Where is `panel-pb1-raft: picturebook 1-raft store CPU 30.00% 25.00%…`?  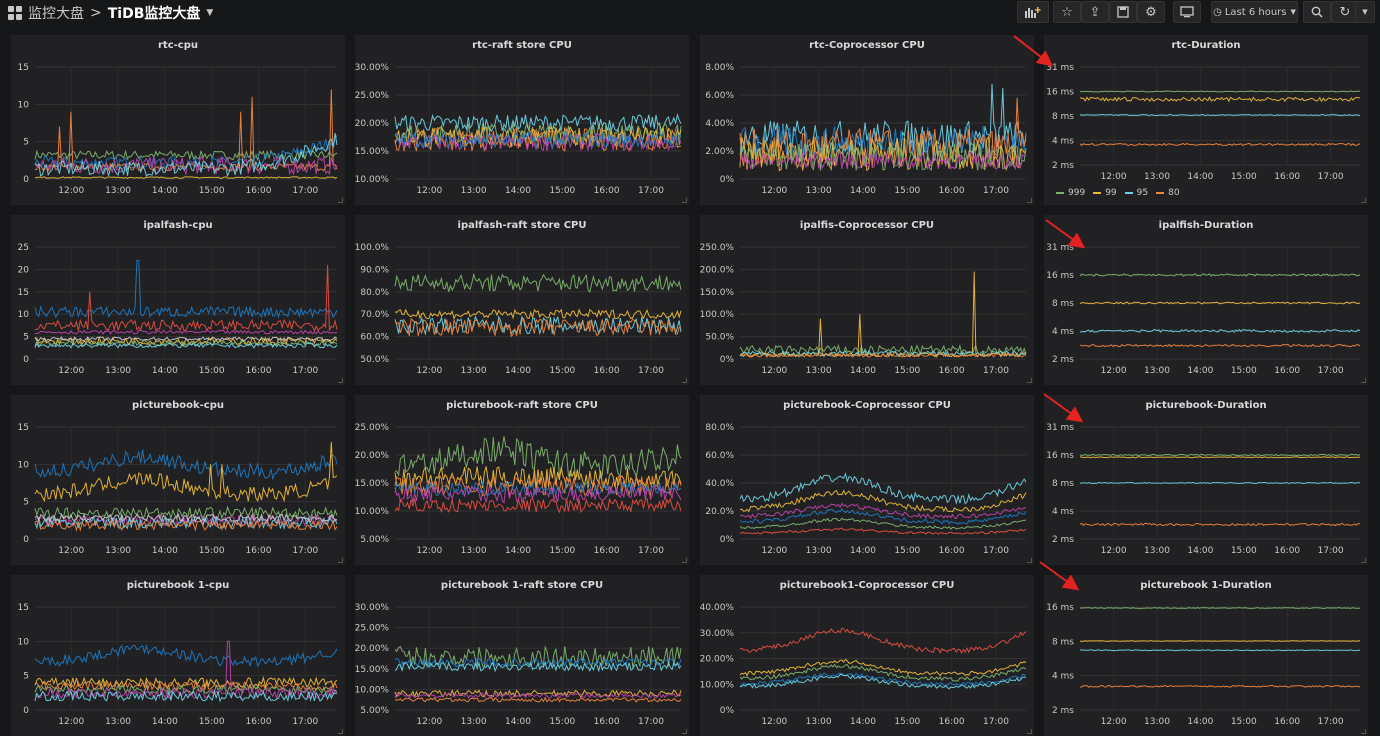 panel-pb1-raft: picturebook 1-raft store CPU 30.00% 25.00%… is located at coordinates (522, 655).